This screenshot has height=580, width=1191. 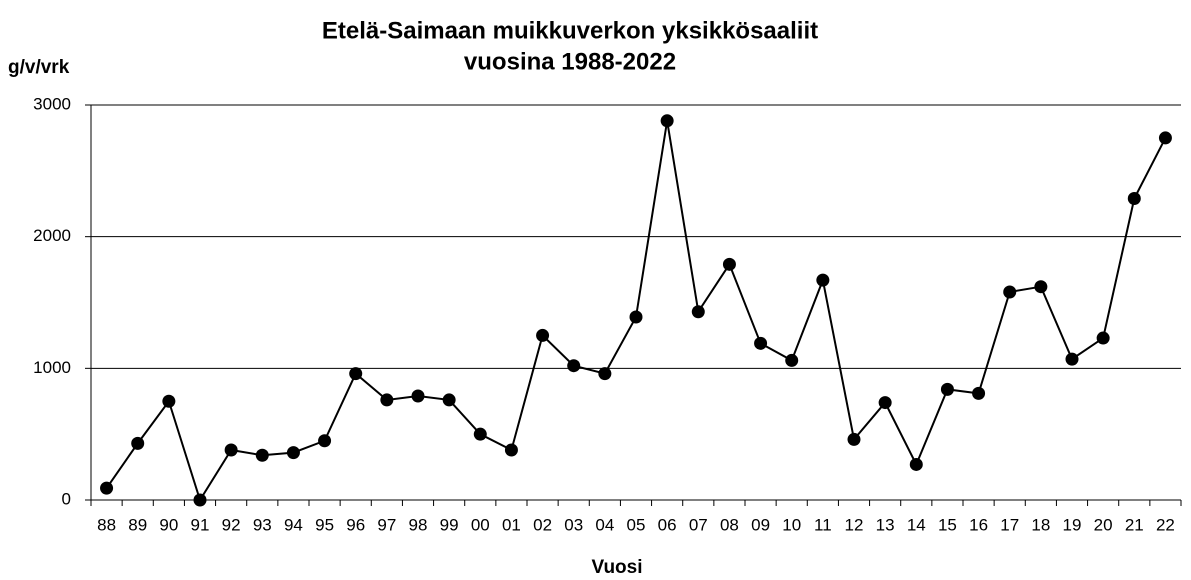 What do you see at coordinates (1134, 524) in the screenshot?
I see `x-tick-label: 21` at bounding box center [1134, 524].